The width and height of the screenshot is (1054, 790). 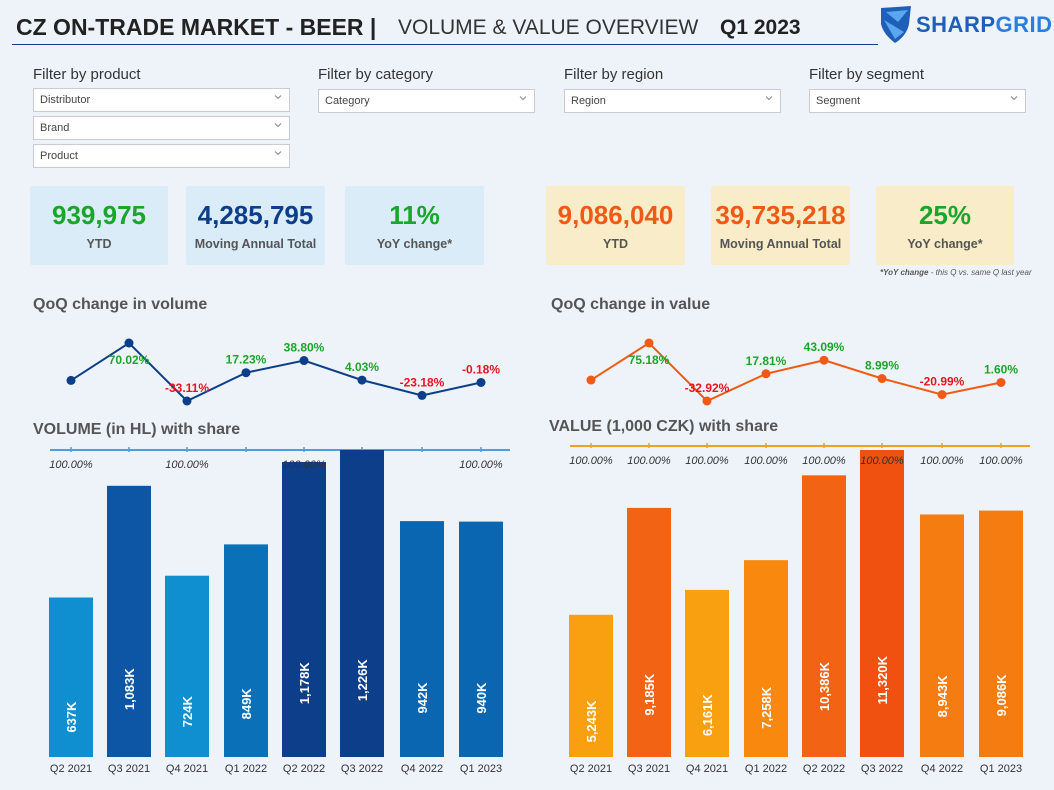 I want to click on segment-select: Segment, so click(x=917, y=101).